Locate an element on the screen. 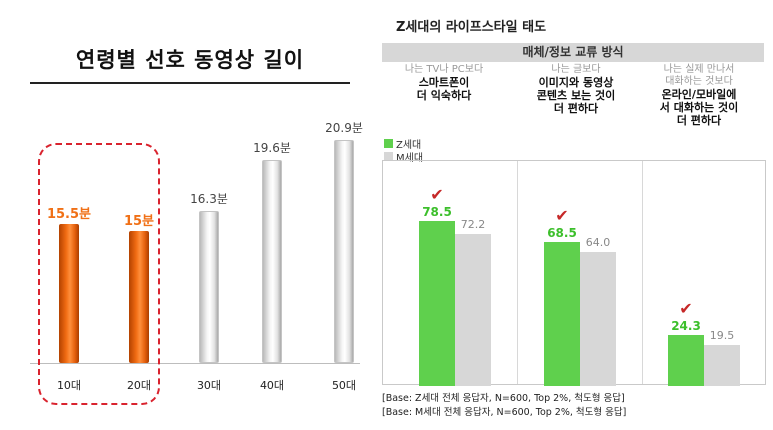  category-label-50대: 50대 is located at coordinates (344, 385).